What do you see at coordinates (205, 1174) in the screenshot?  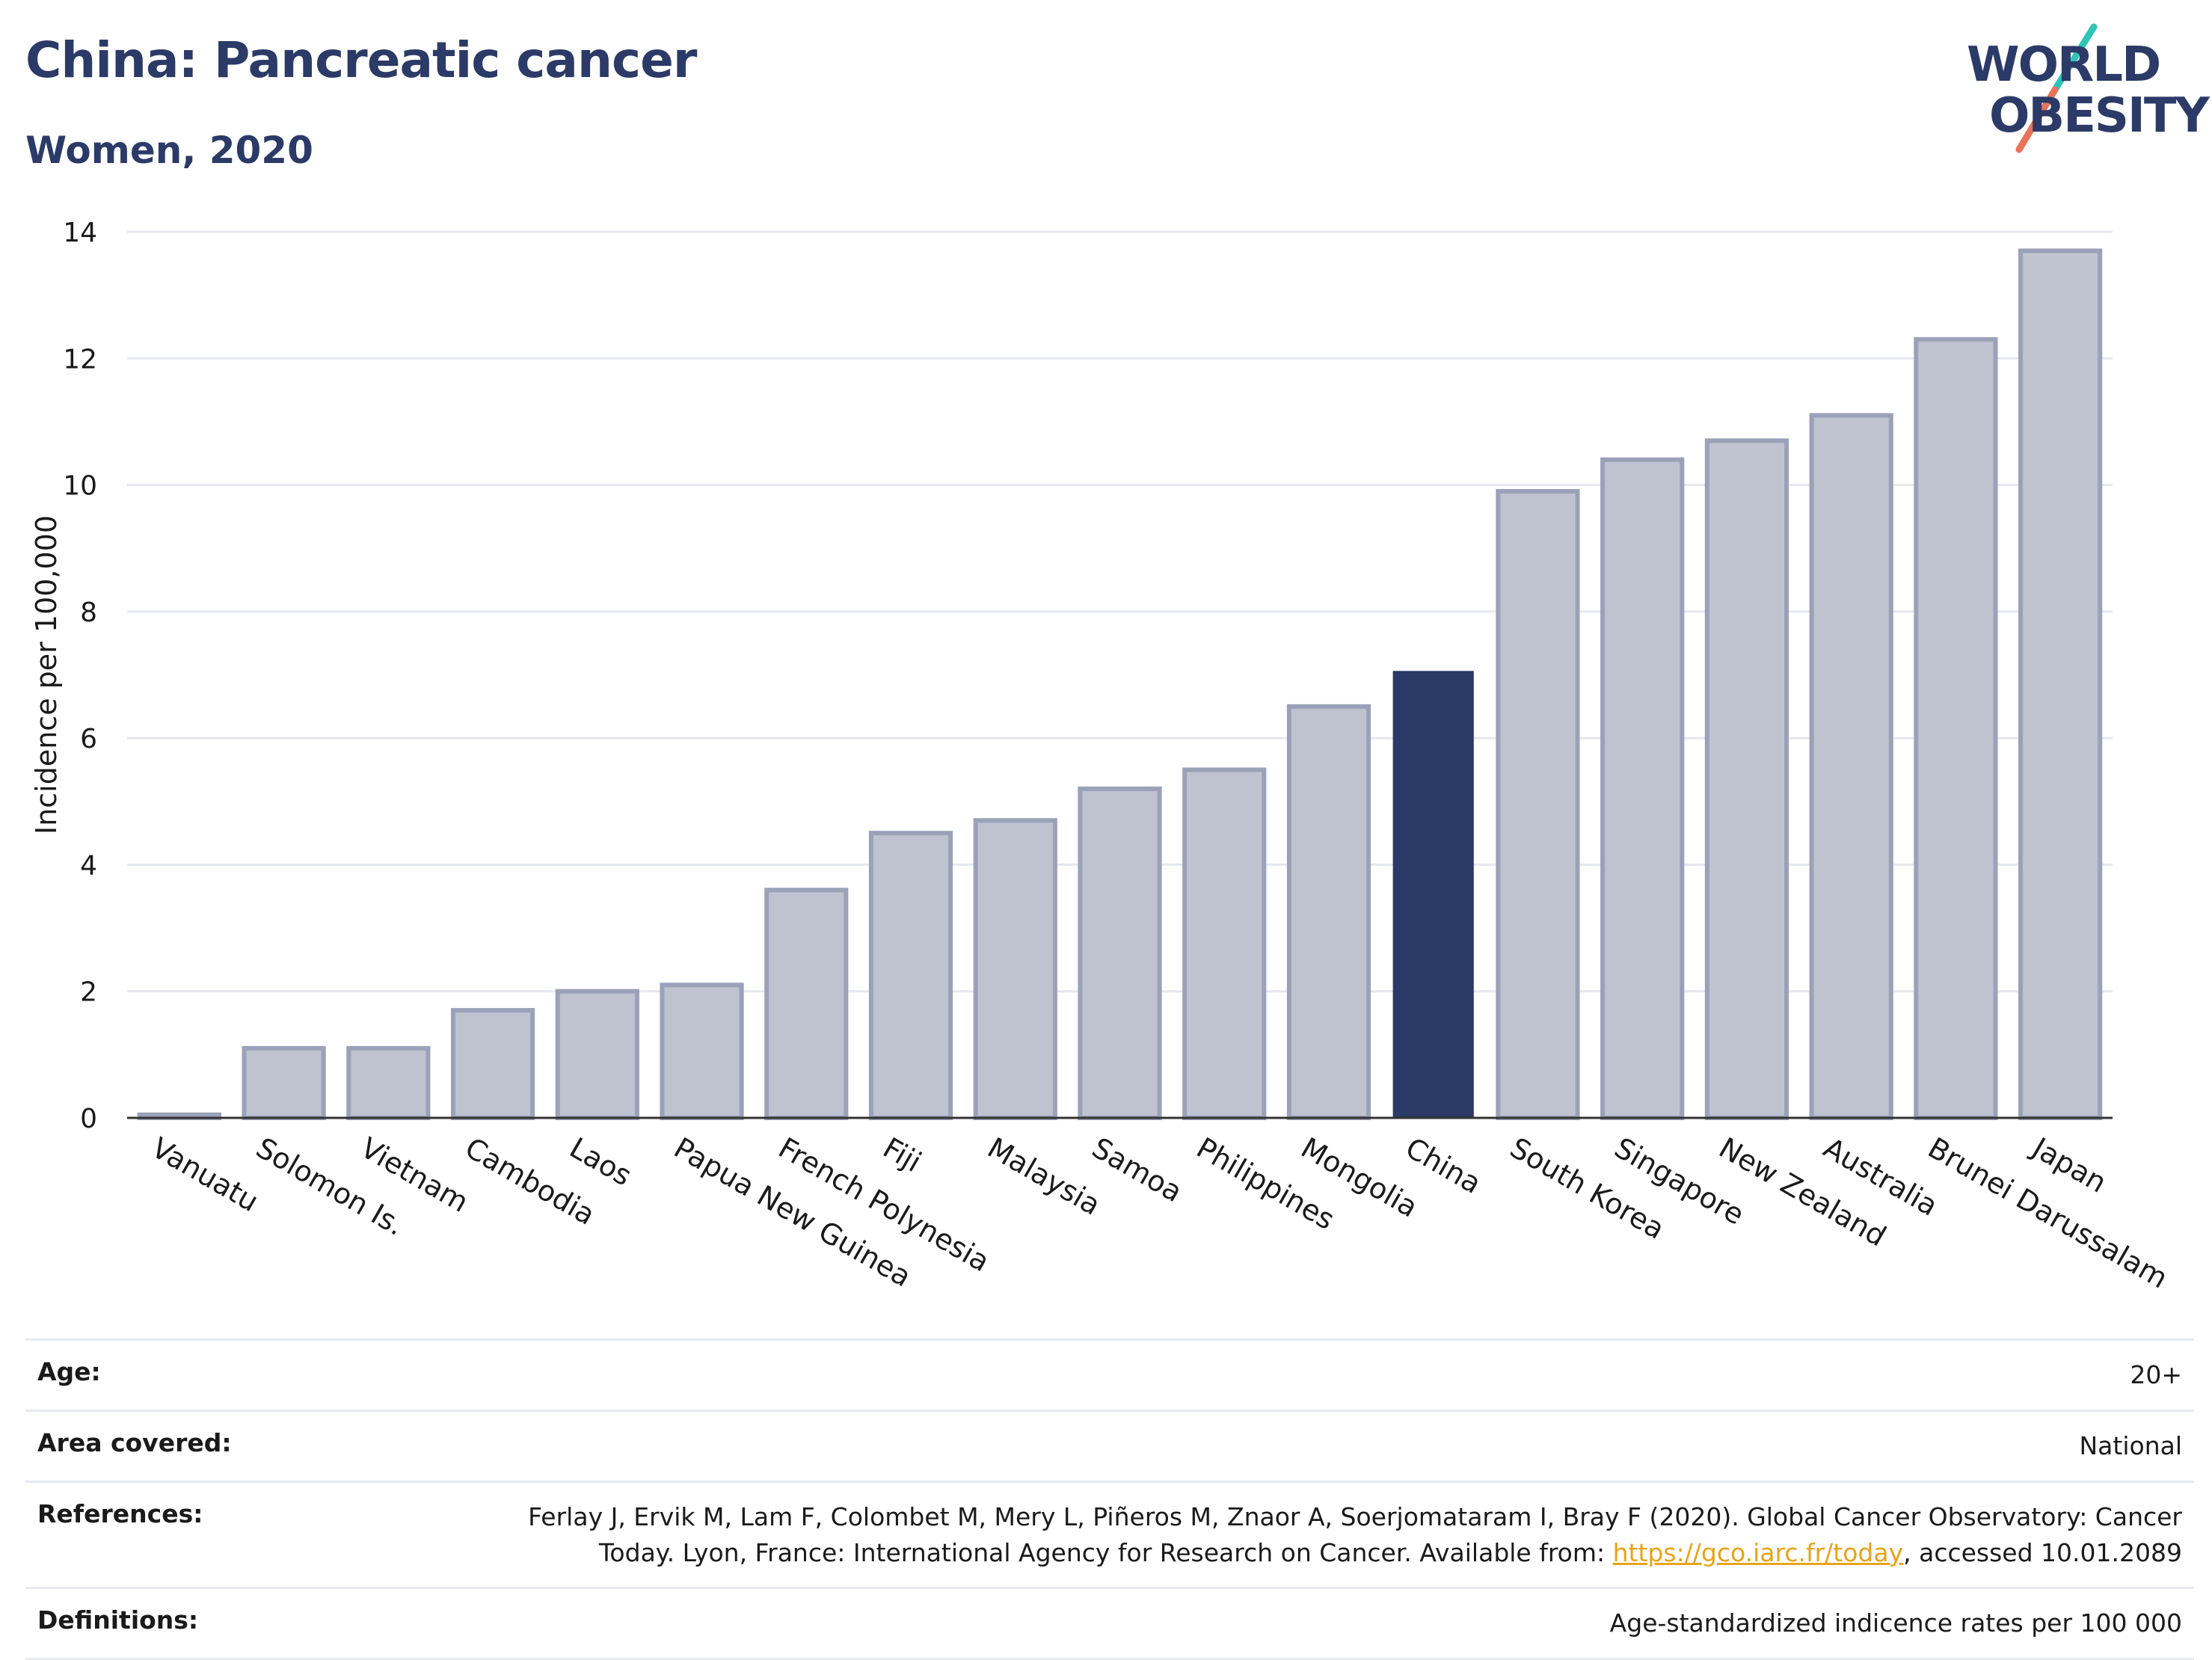 I see `x-tick-label: Vanuatu` at bounding box center [205, 1174].